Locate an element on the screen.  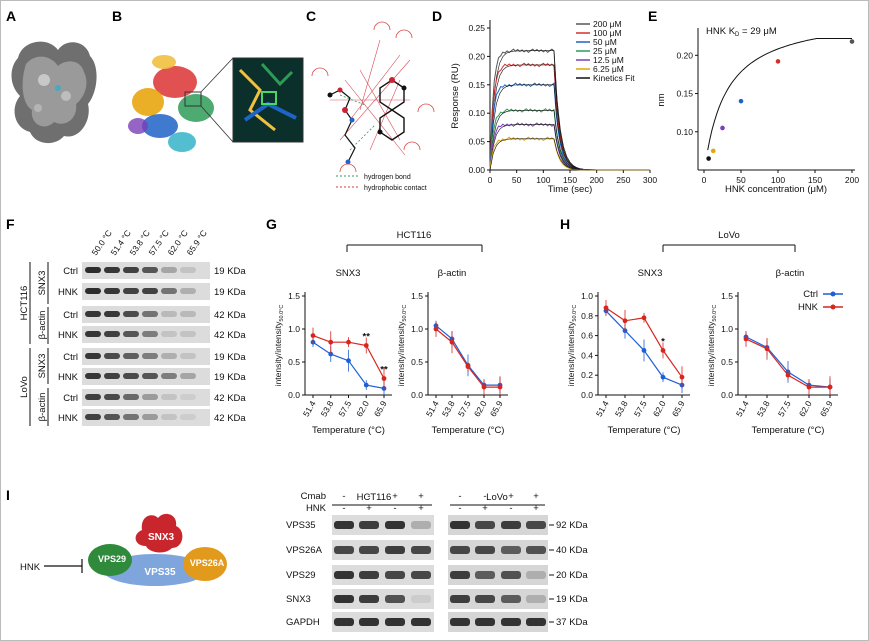
h-legend-label: HNK is located at coordinates (808, 307).